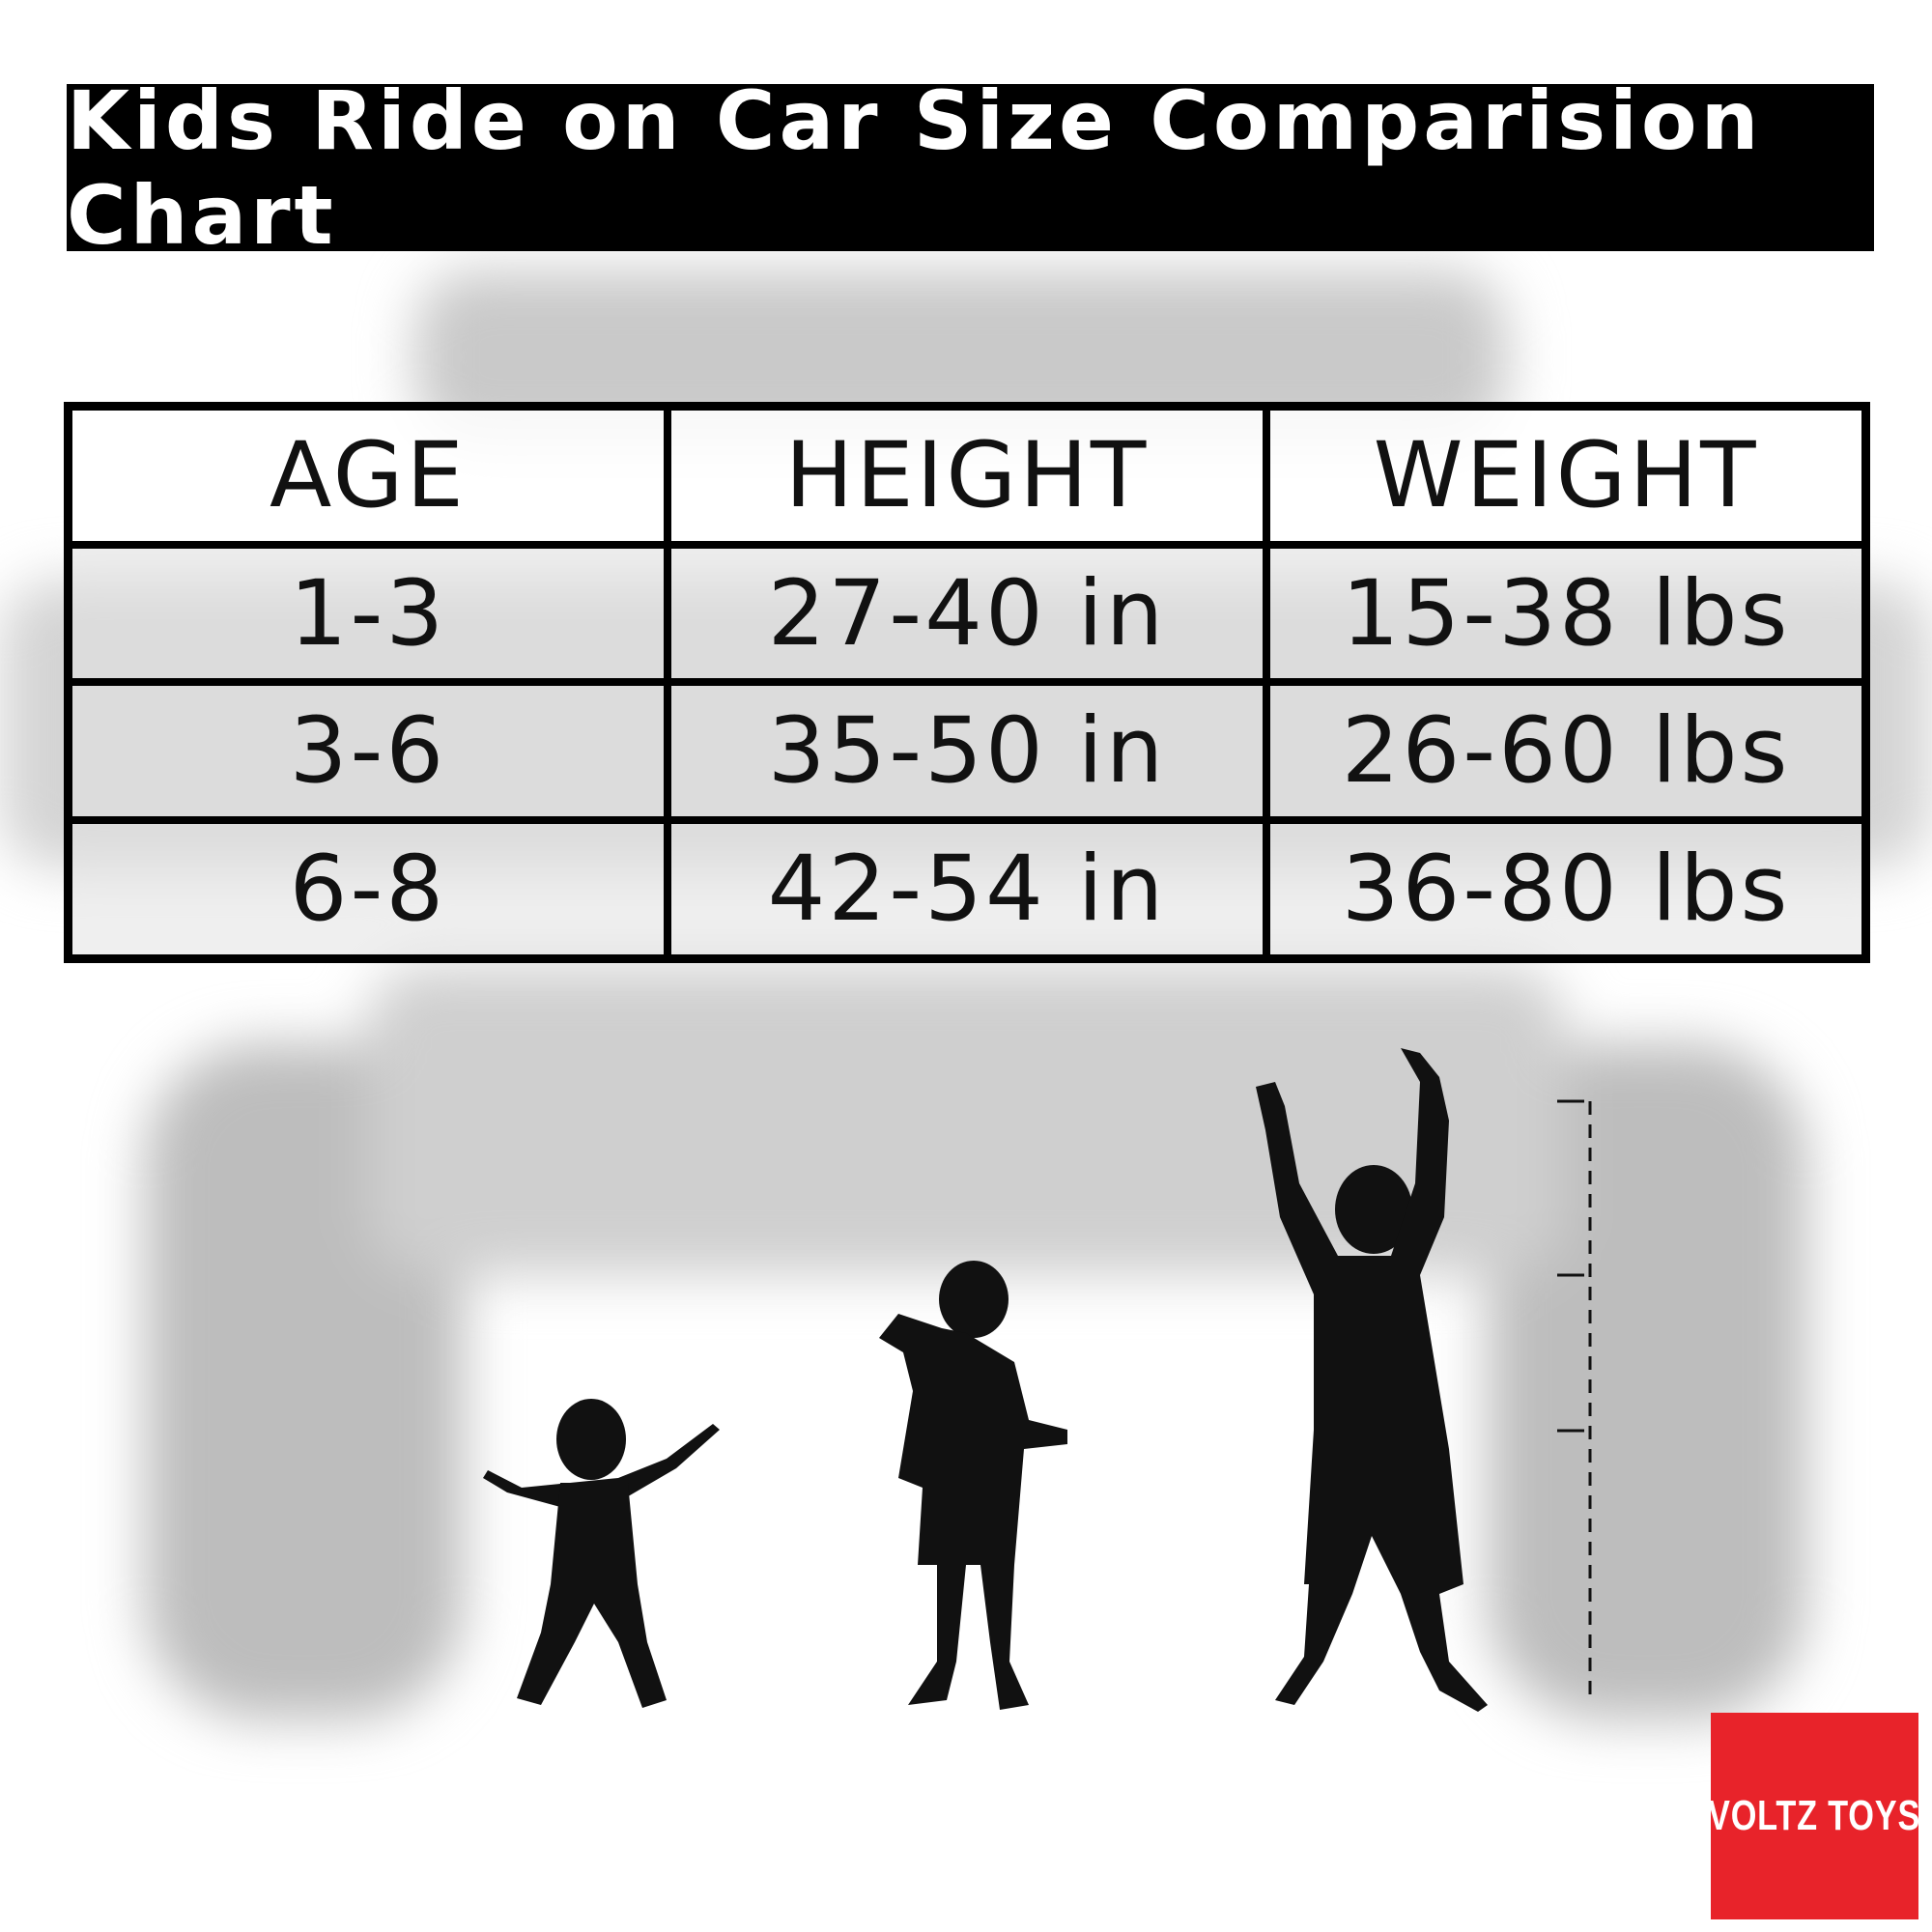  What do you see at coordinates (915, 167) in the screenshot?
I see `chart-title: Kids Ride on Car Size Comparision Chart` at bounding box center [915, 167].